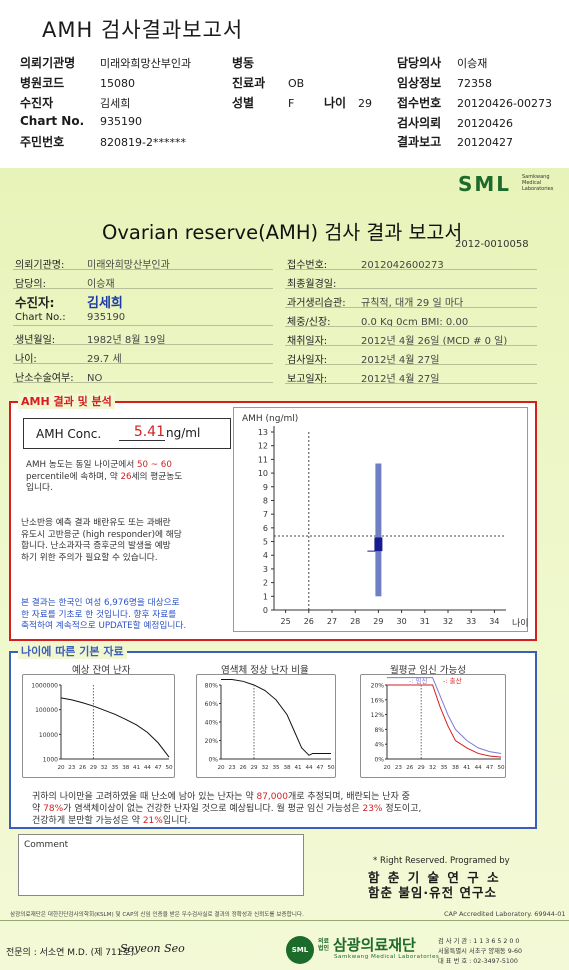 This screenshot has width=569, height=970. Describe the element at coordinates (263, 473) in the screenshot. I see `y-tick-label: 10` at that location.